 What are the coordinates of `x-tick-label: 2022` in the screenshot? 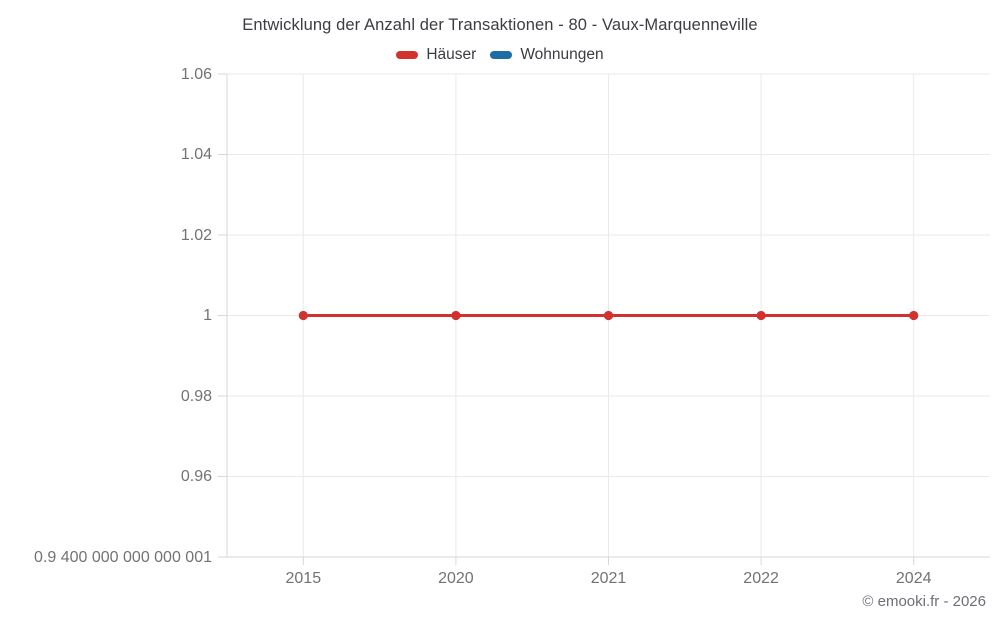 It's located at (761, 578).